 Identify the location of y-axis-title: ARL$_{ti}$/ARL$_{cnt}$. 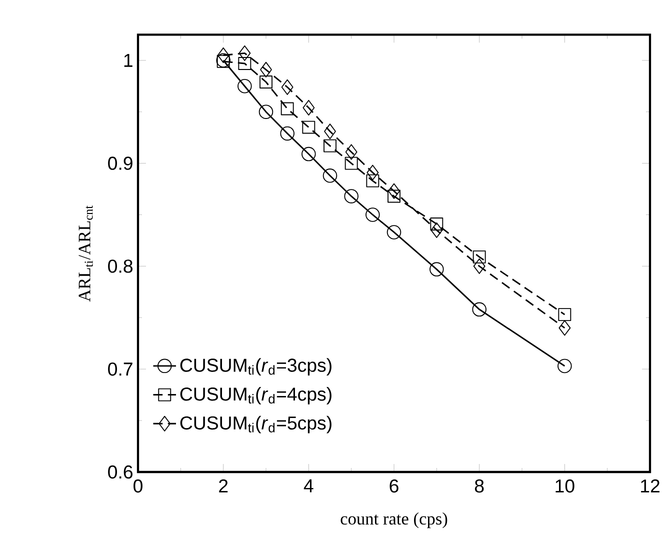
(85, 253).